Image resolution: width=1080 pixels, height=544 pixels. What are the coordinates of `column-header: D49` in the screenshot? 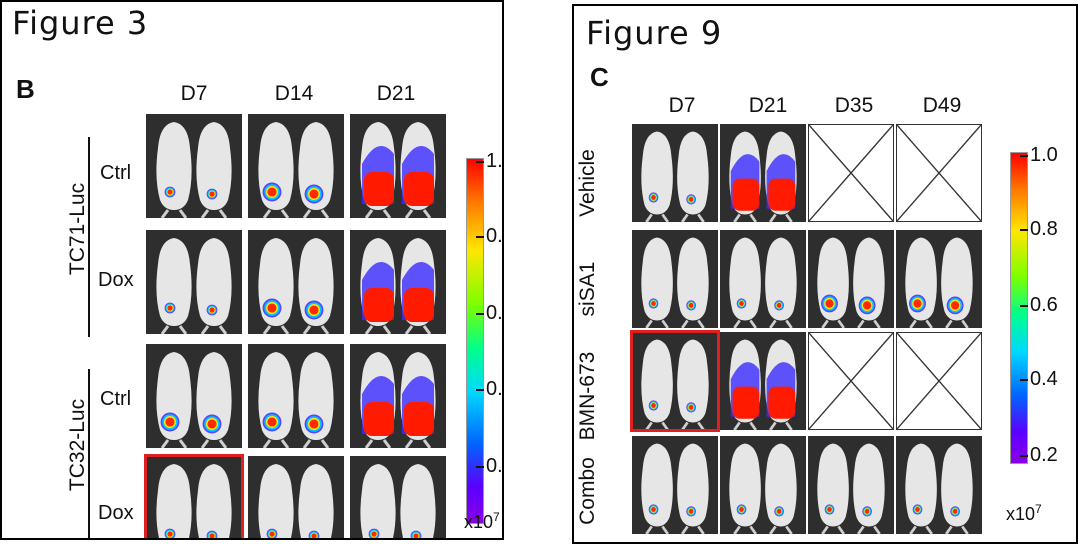 It's located at (942, 105).